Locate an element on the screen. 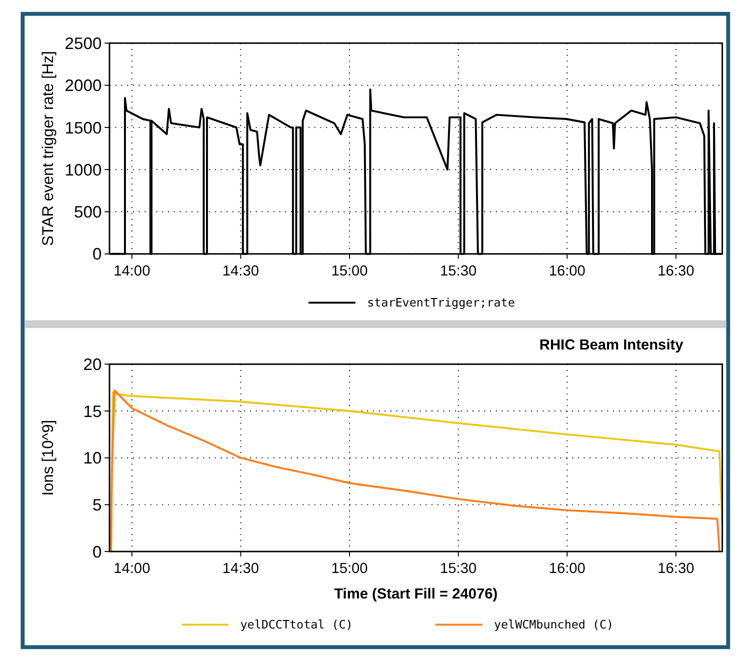 This screenshot has width=743, height=661. y-tick-label: 15 is located at coordinates (92, 411).